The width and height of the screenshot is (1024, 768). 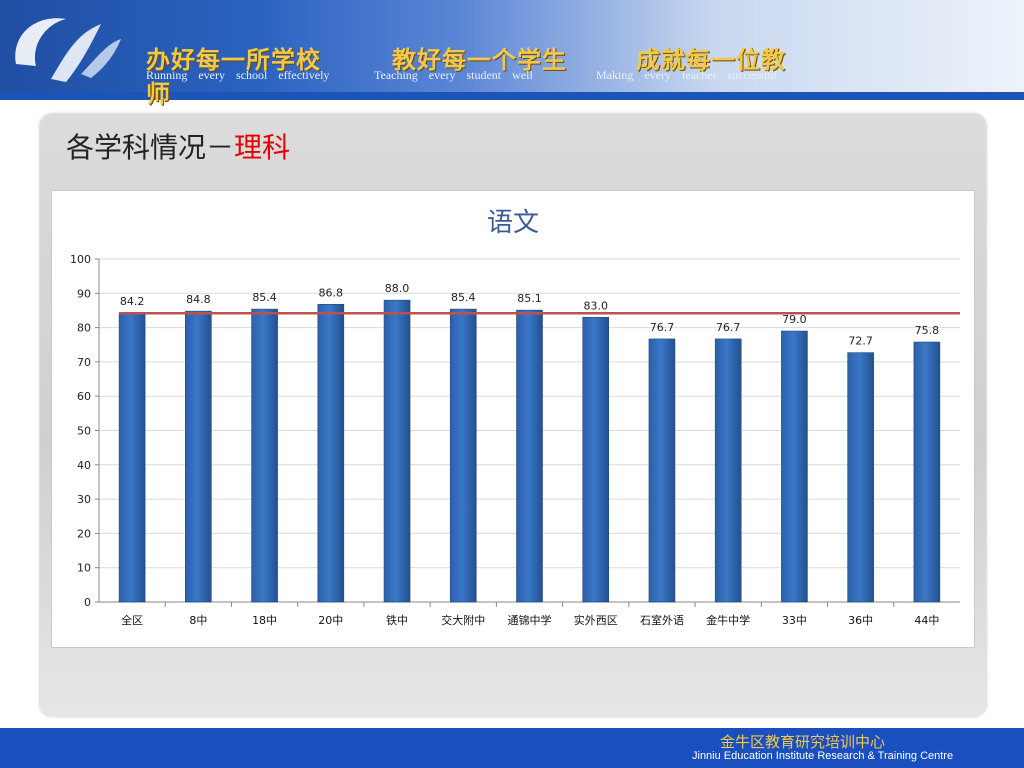 What do you see at coordinates (595, 305) in the screenshot?
I see `data-label: 83.0` at bounding box center [595, 305].